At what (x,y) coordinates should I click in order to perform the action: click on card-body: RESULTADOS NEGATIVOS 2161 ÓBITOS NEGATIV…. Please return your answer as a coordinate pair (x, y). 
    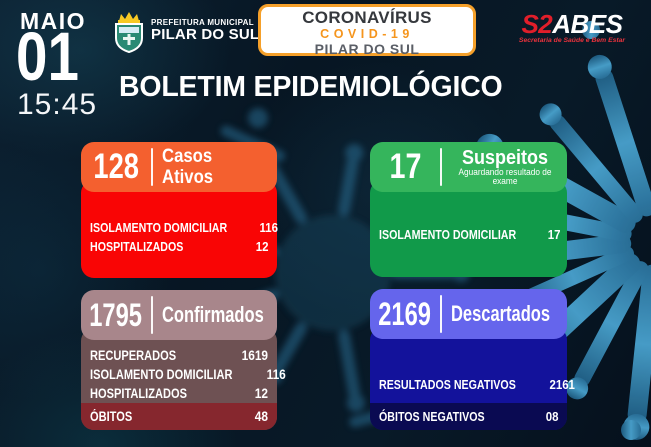
    Looking at the image, I should click on (472, 378).